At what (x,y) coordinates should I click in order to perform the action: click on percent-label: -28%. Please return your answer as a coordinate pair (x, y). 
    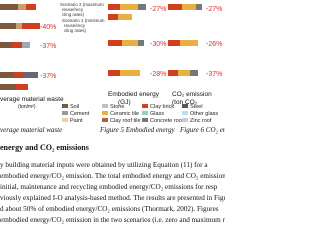
    Looking at the image, I should click on (158, 74).